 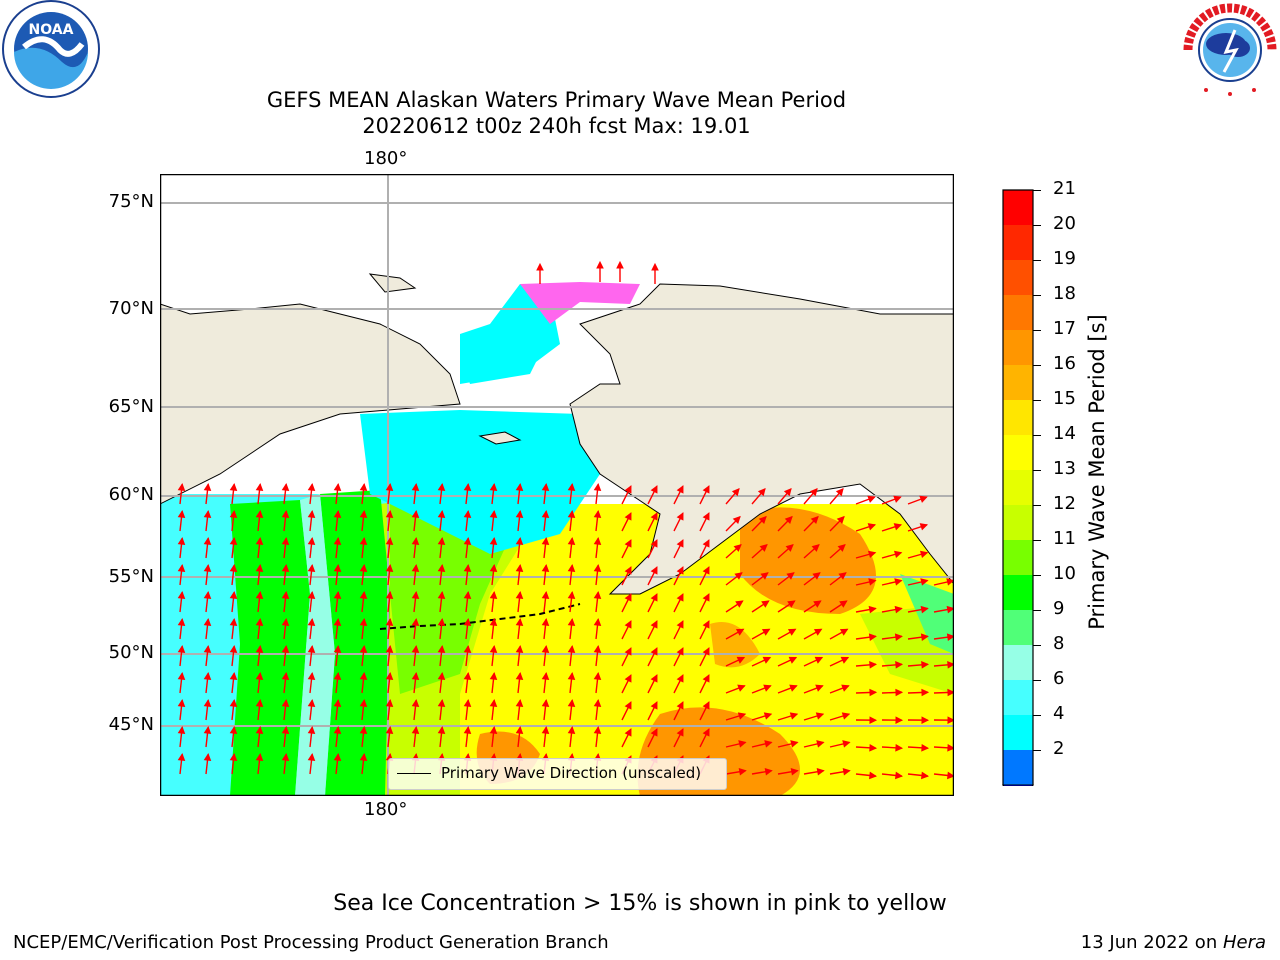 What do you see at coordinates (1064, 433) in the screenshot?
I see `colorbar-tick-label: 14` at bounding box center [1064, 433].